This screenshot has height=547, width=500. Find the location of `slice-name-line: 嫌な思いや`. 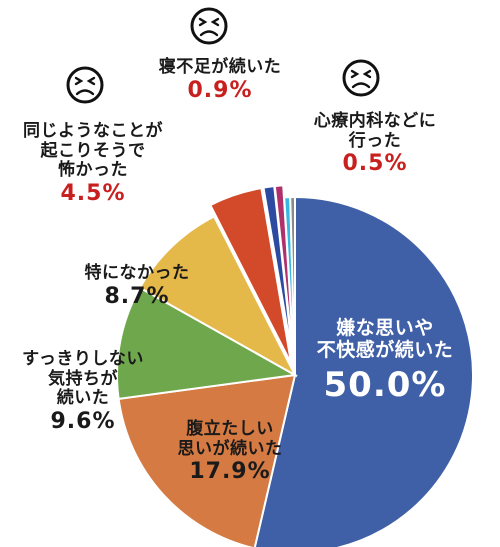

slice-name-line: 嫌な思いや is located at coordinates (385, 328).